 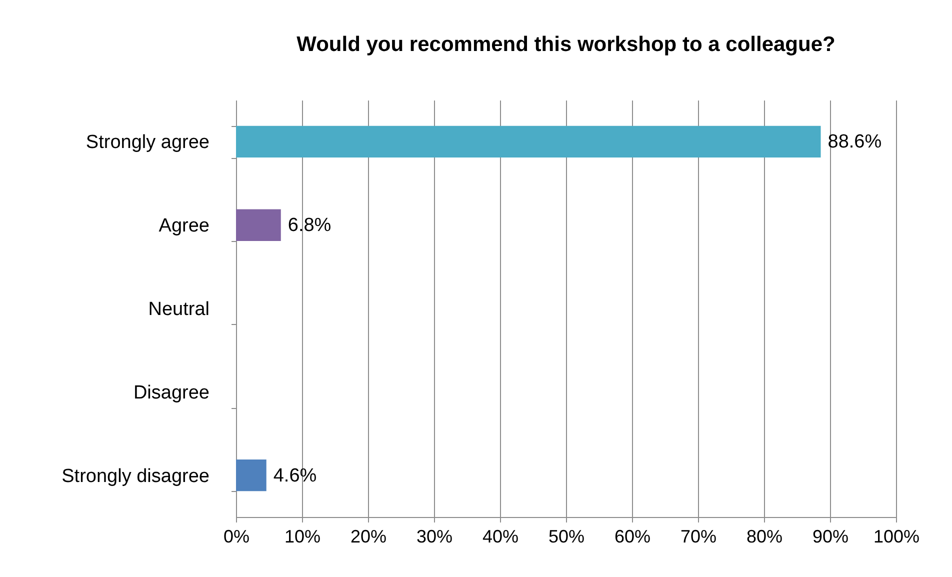 What do you see at coordinates (171, 393) in the screenshot?
I see `y-tick-label: Disagree` at bounding box center [171, 393].